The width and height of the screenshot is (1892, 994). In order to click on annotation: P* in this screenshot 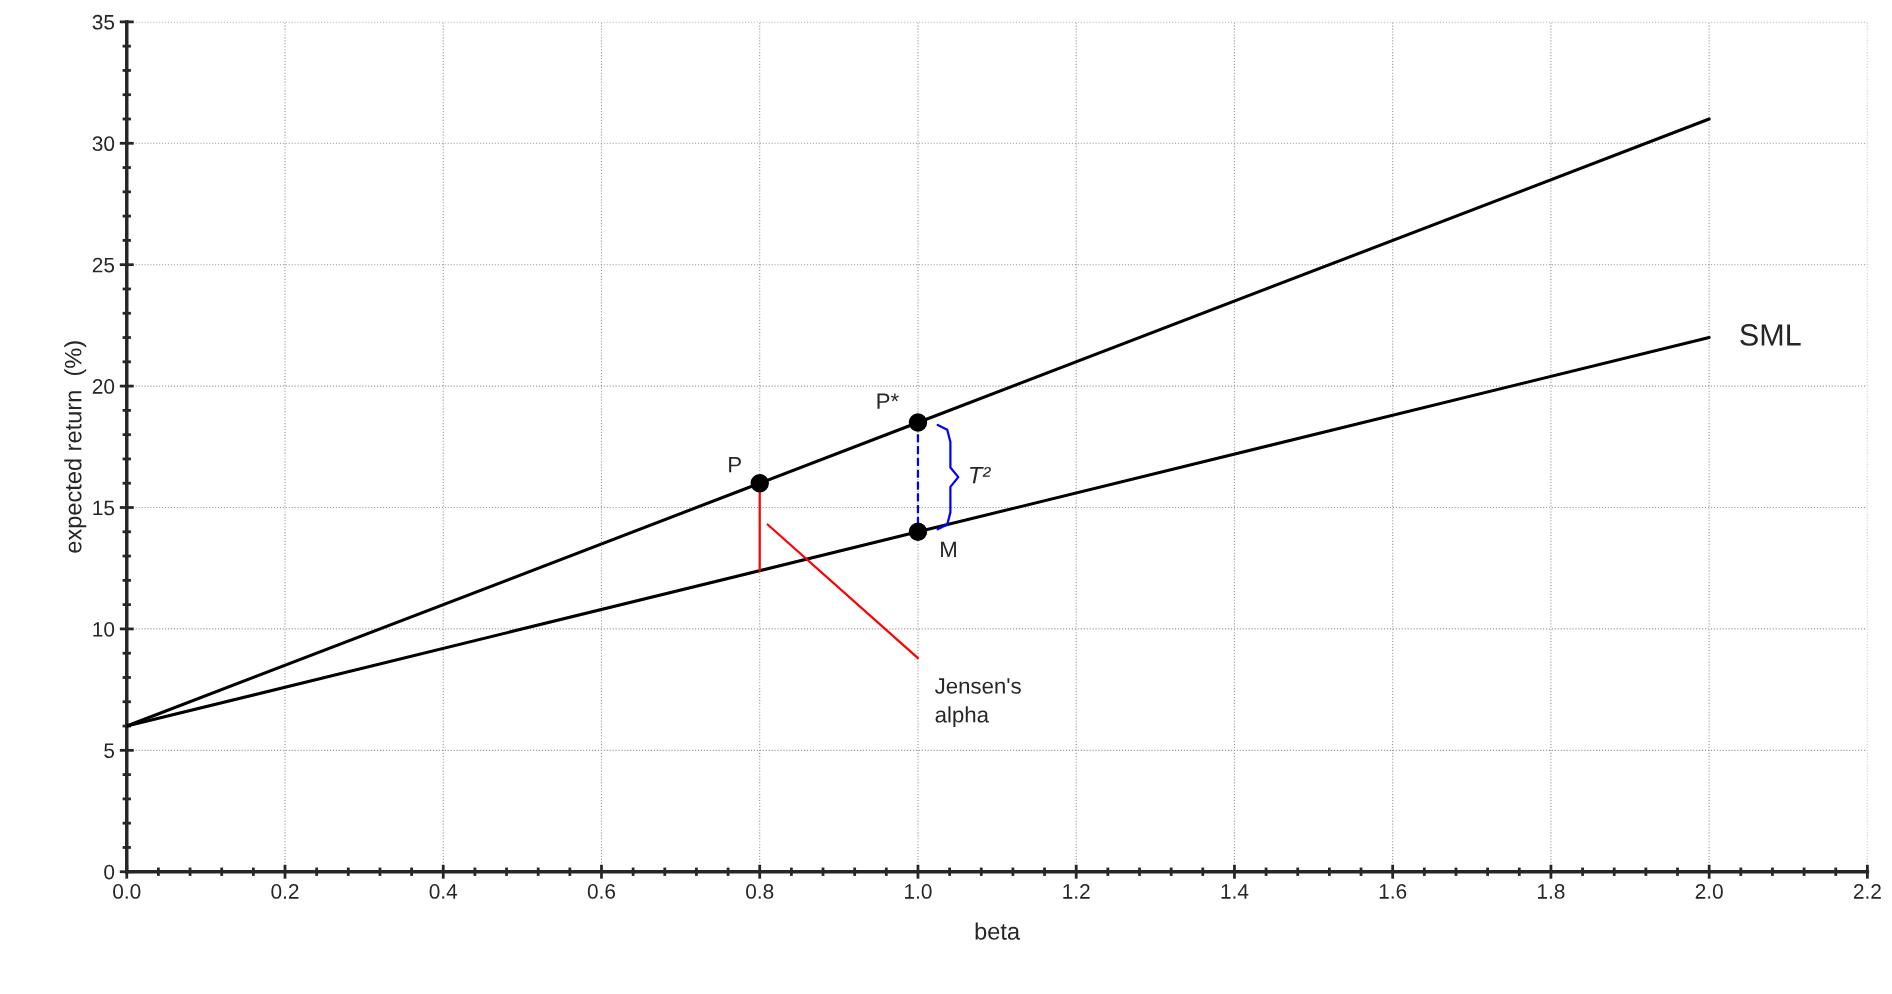, I will do `click(888, 401)`.